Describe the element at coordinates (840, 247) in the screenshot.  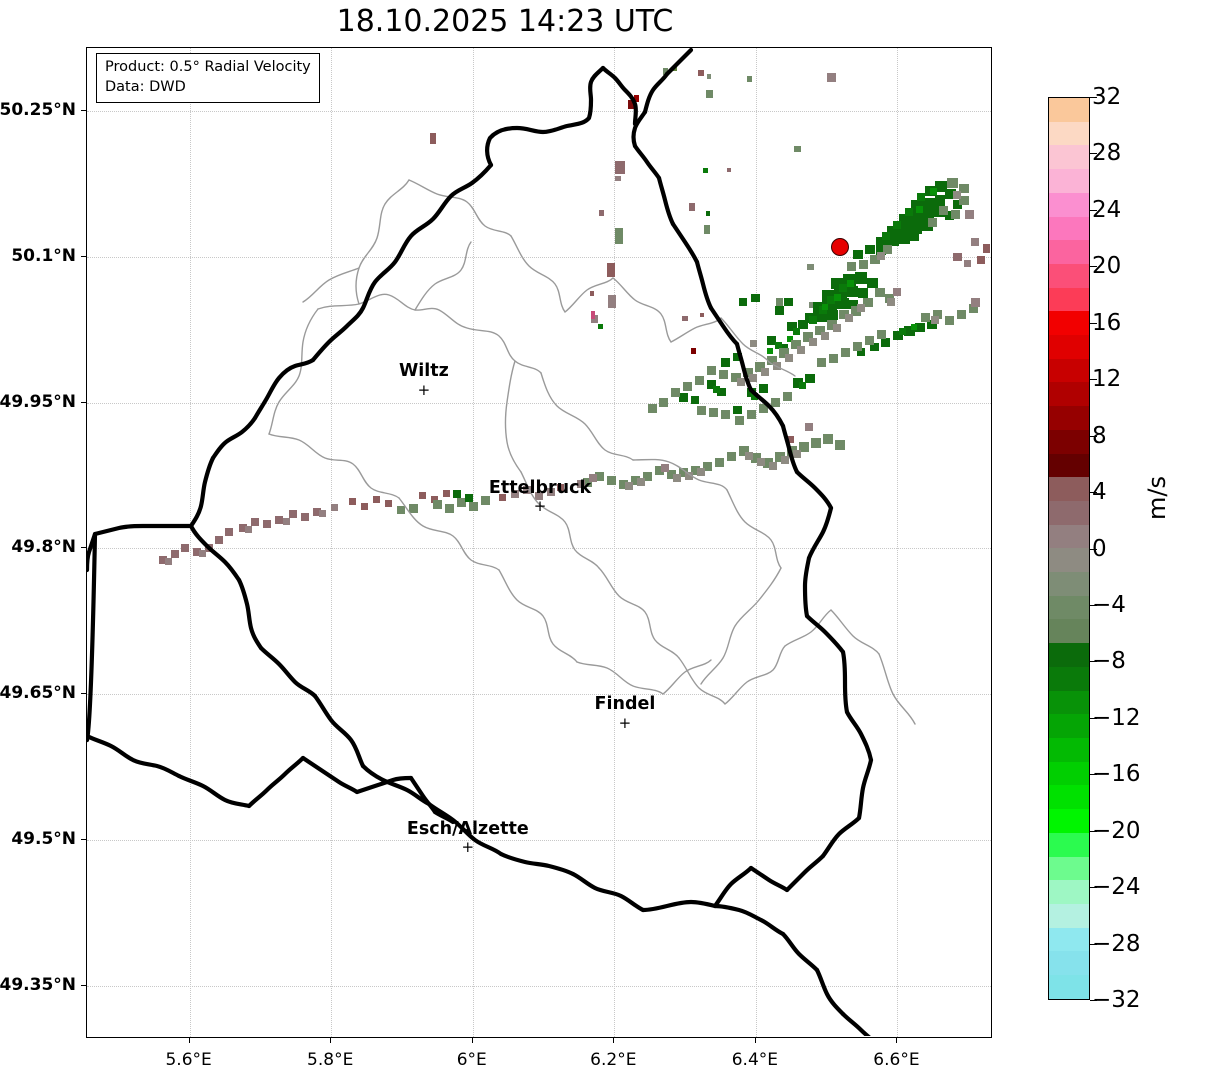
I see `radar-site-marker` at that location.